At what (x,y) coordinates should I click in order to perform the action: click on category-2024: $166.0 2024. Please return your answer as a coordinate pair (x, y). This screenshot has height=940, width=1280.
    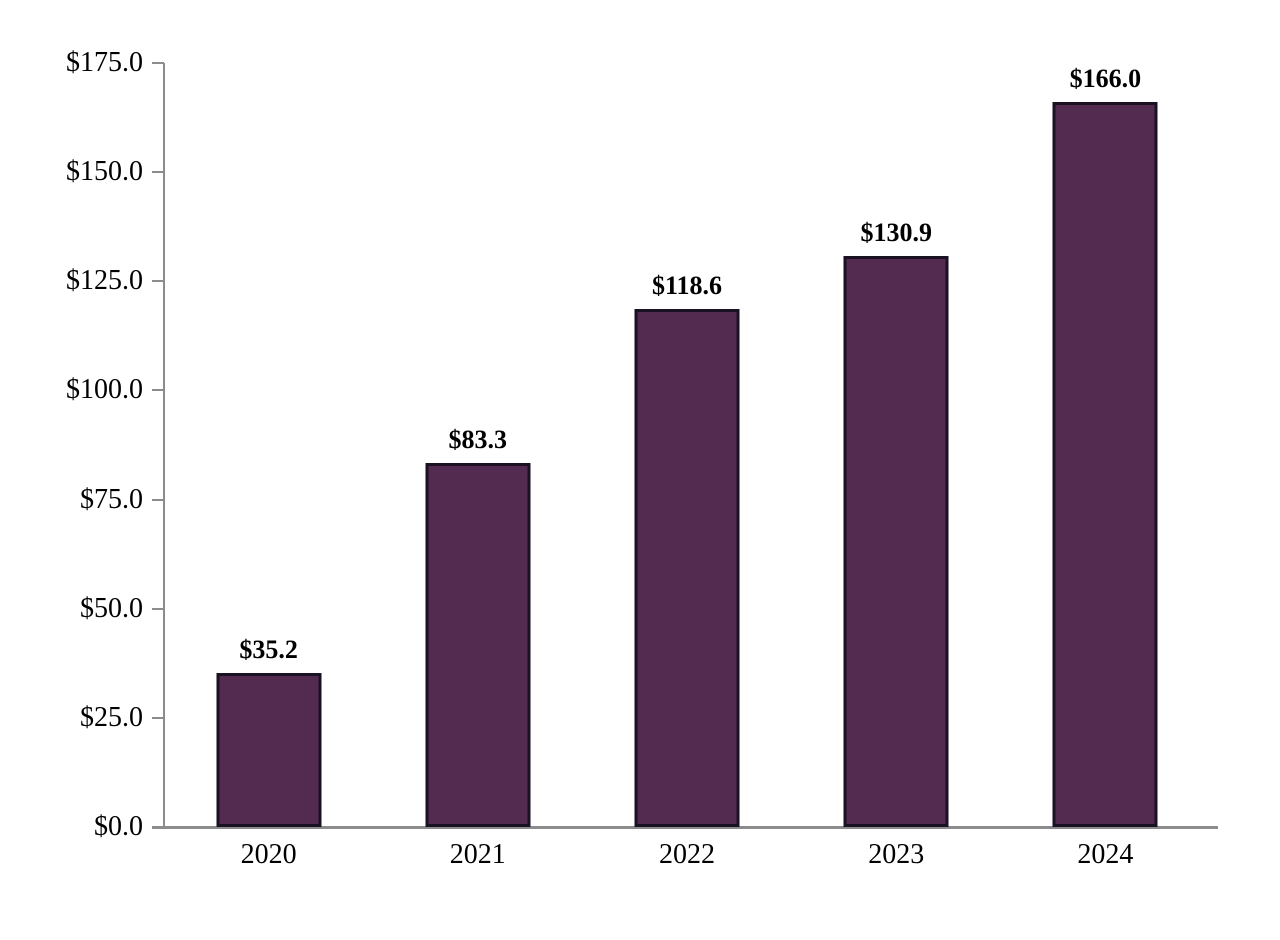
    Looking at the image, I should click on (1105, 466).